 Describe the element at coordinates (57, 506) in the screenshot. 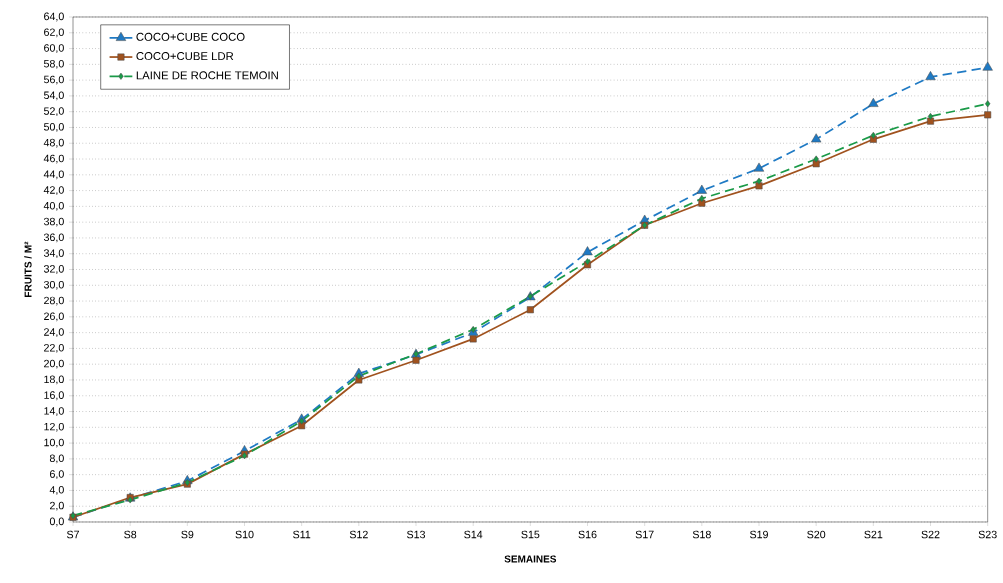

I see `y-tick-label: 2,0` at that location.